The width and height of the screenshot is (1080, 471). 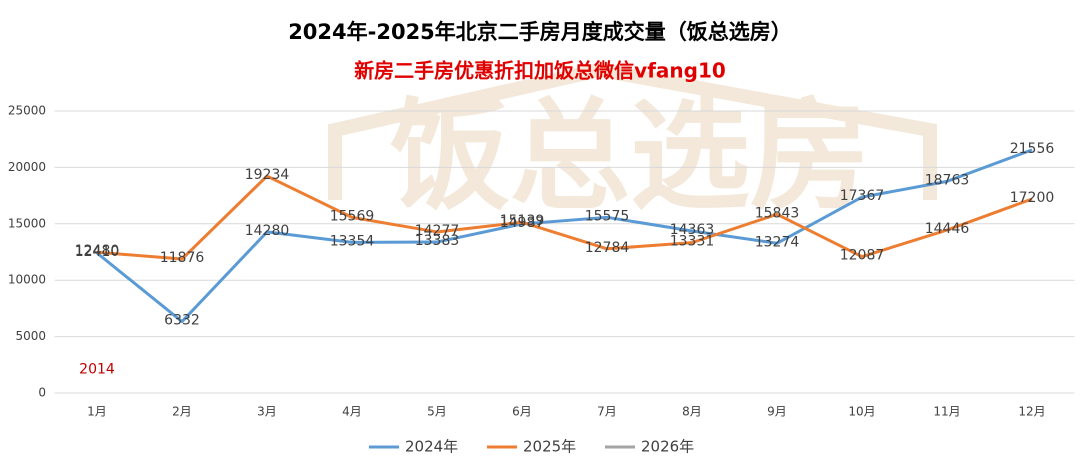 I want to click on legend-label: 2025年, so click(x=549, y=447).